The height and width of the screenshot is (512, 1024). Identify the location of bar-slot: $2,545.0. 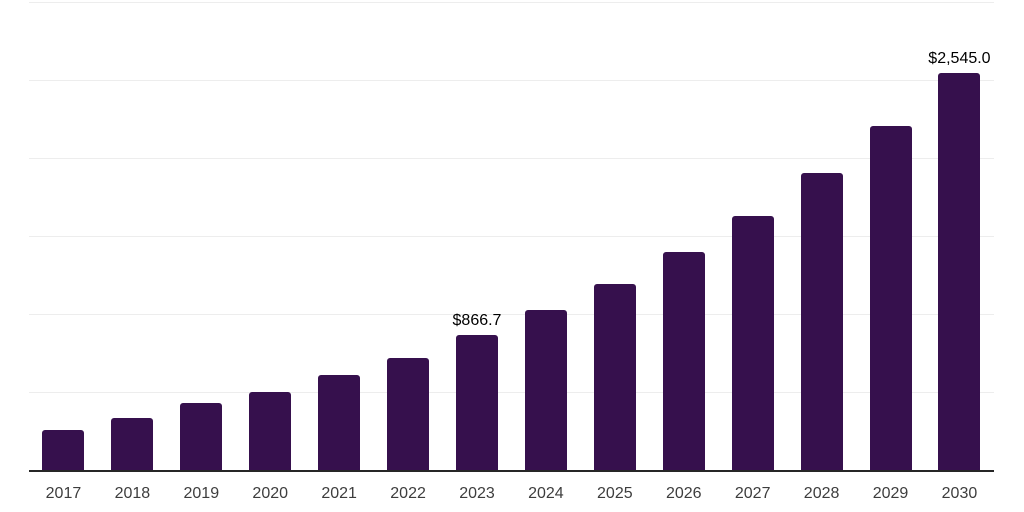
(959, 236).